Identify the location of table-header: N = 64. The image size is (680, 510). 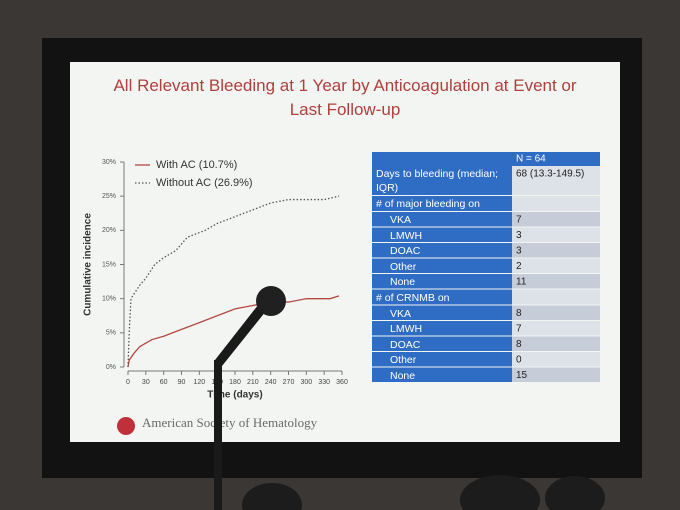
(531, 159).